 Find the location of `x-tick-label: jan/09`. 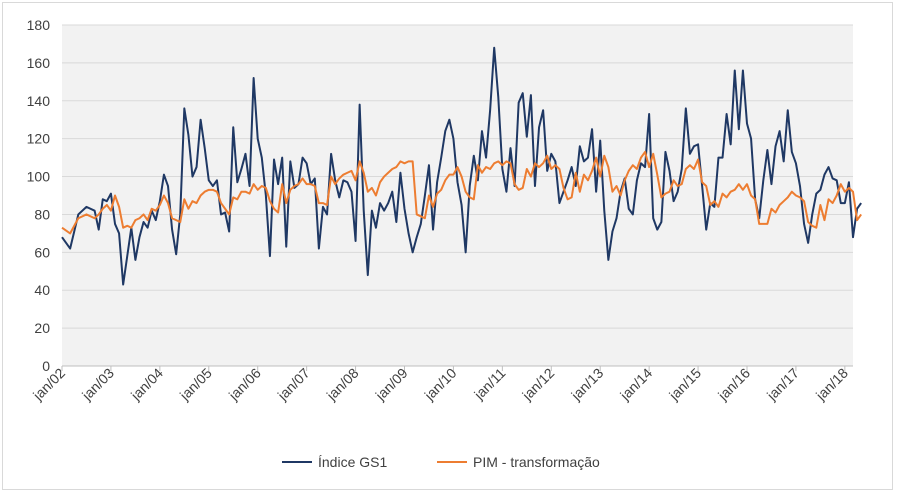

x-tick-label: jan/09 is located at coordinates (391, 384).